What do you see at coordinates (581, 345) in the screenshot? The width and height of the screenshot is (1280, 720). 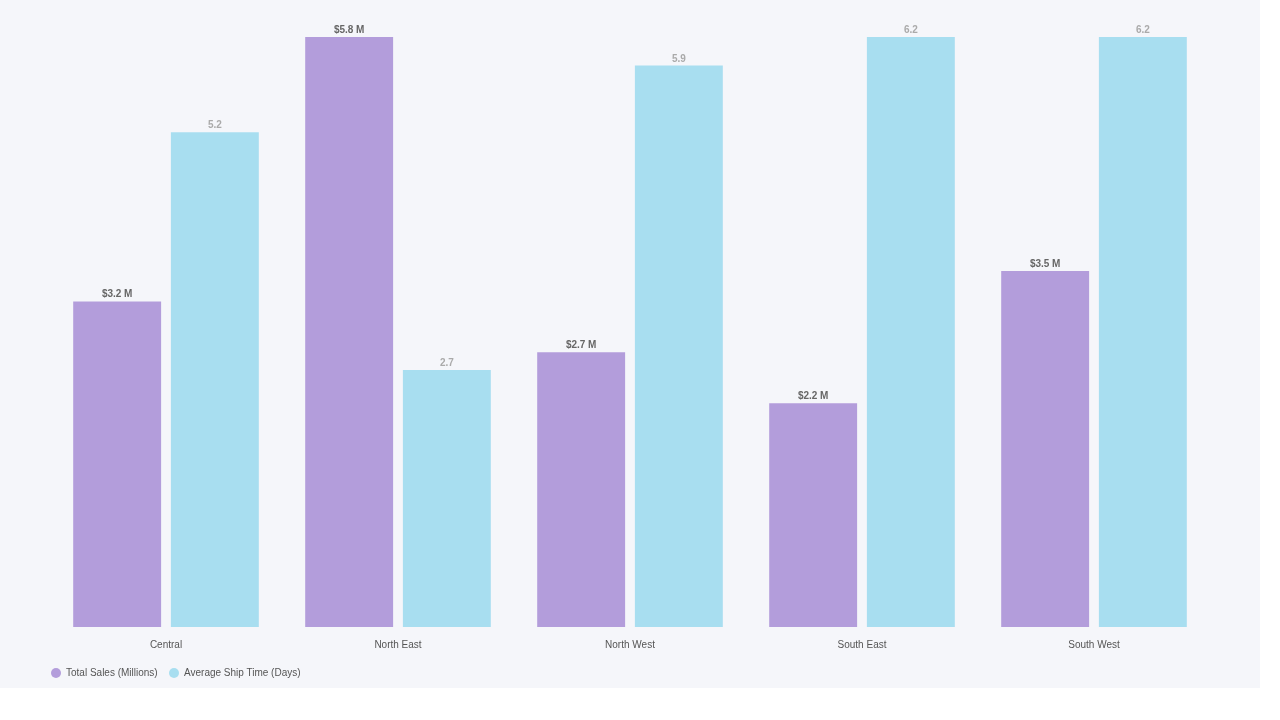 I see `data-label: $2.7 M` at bounding box center [581, 345].